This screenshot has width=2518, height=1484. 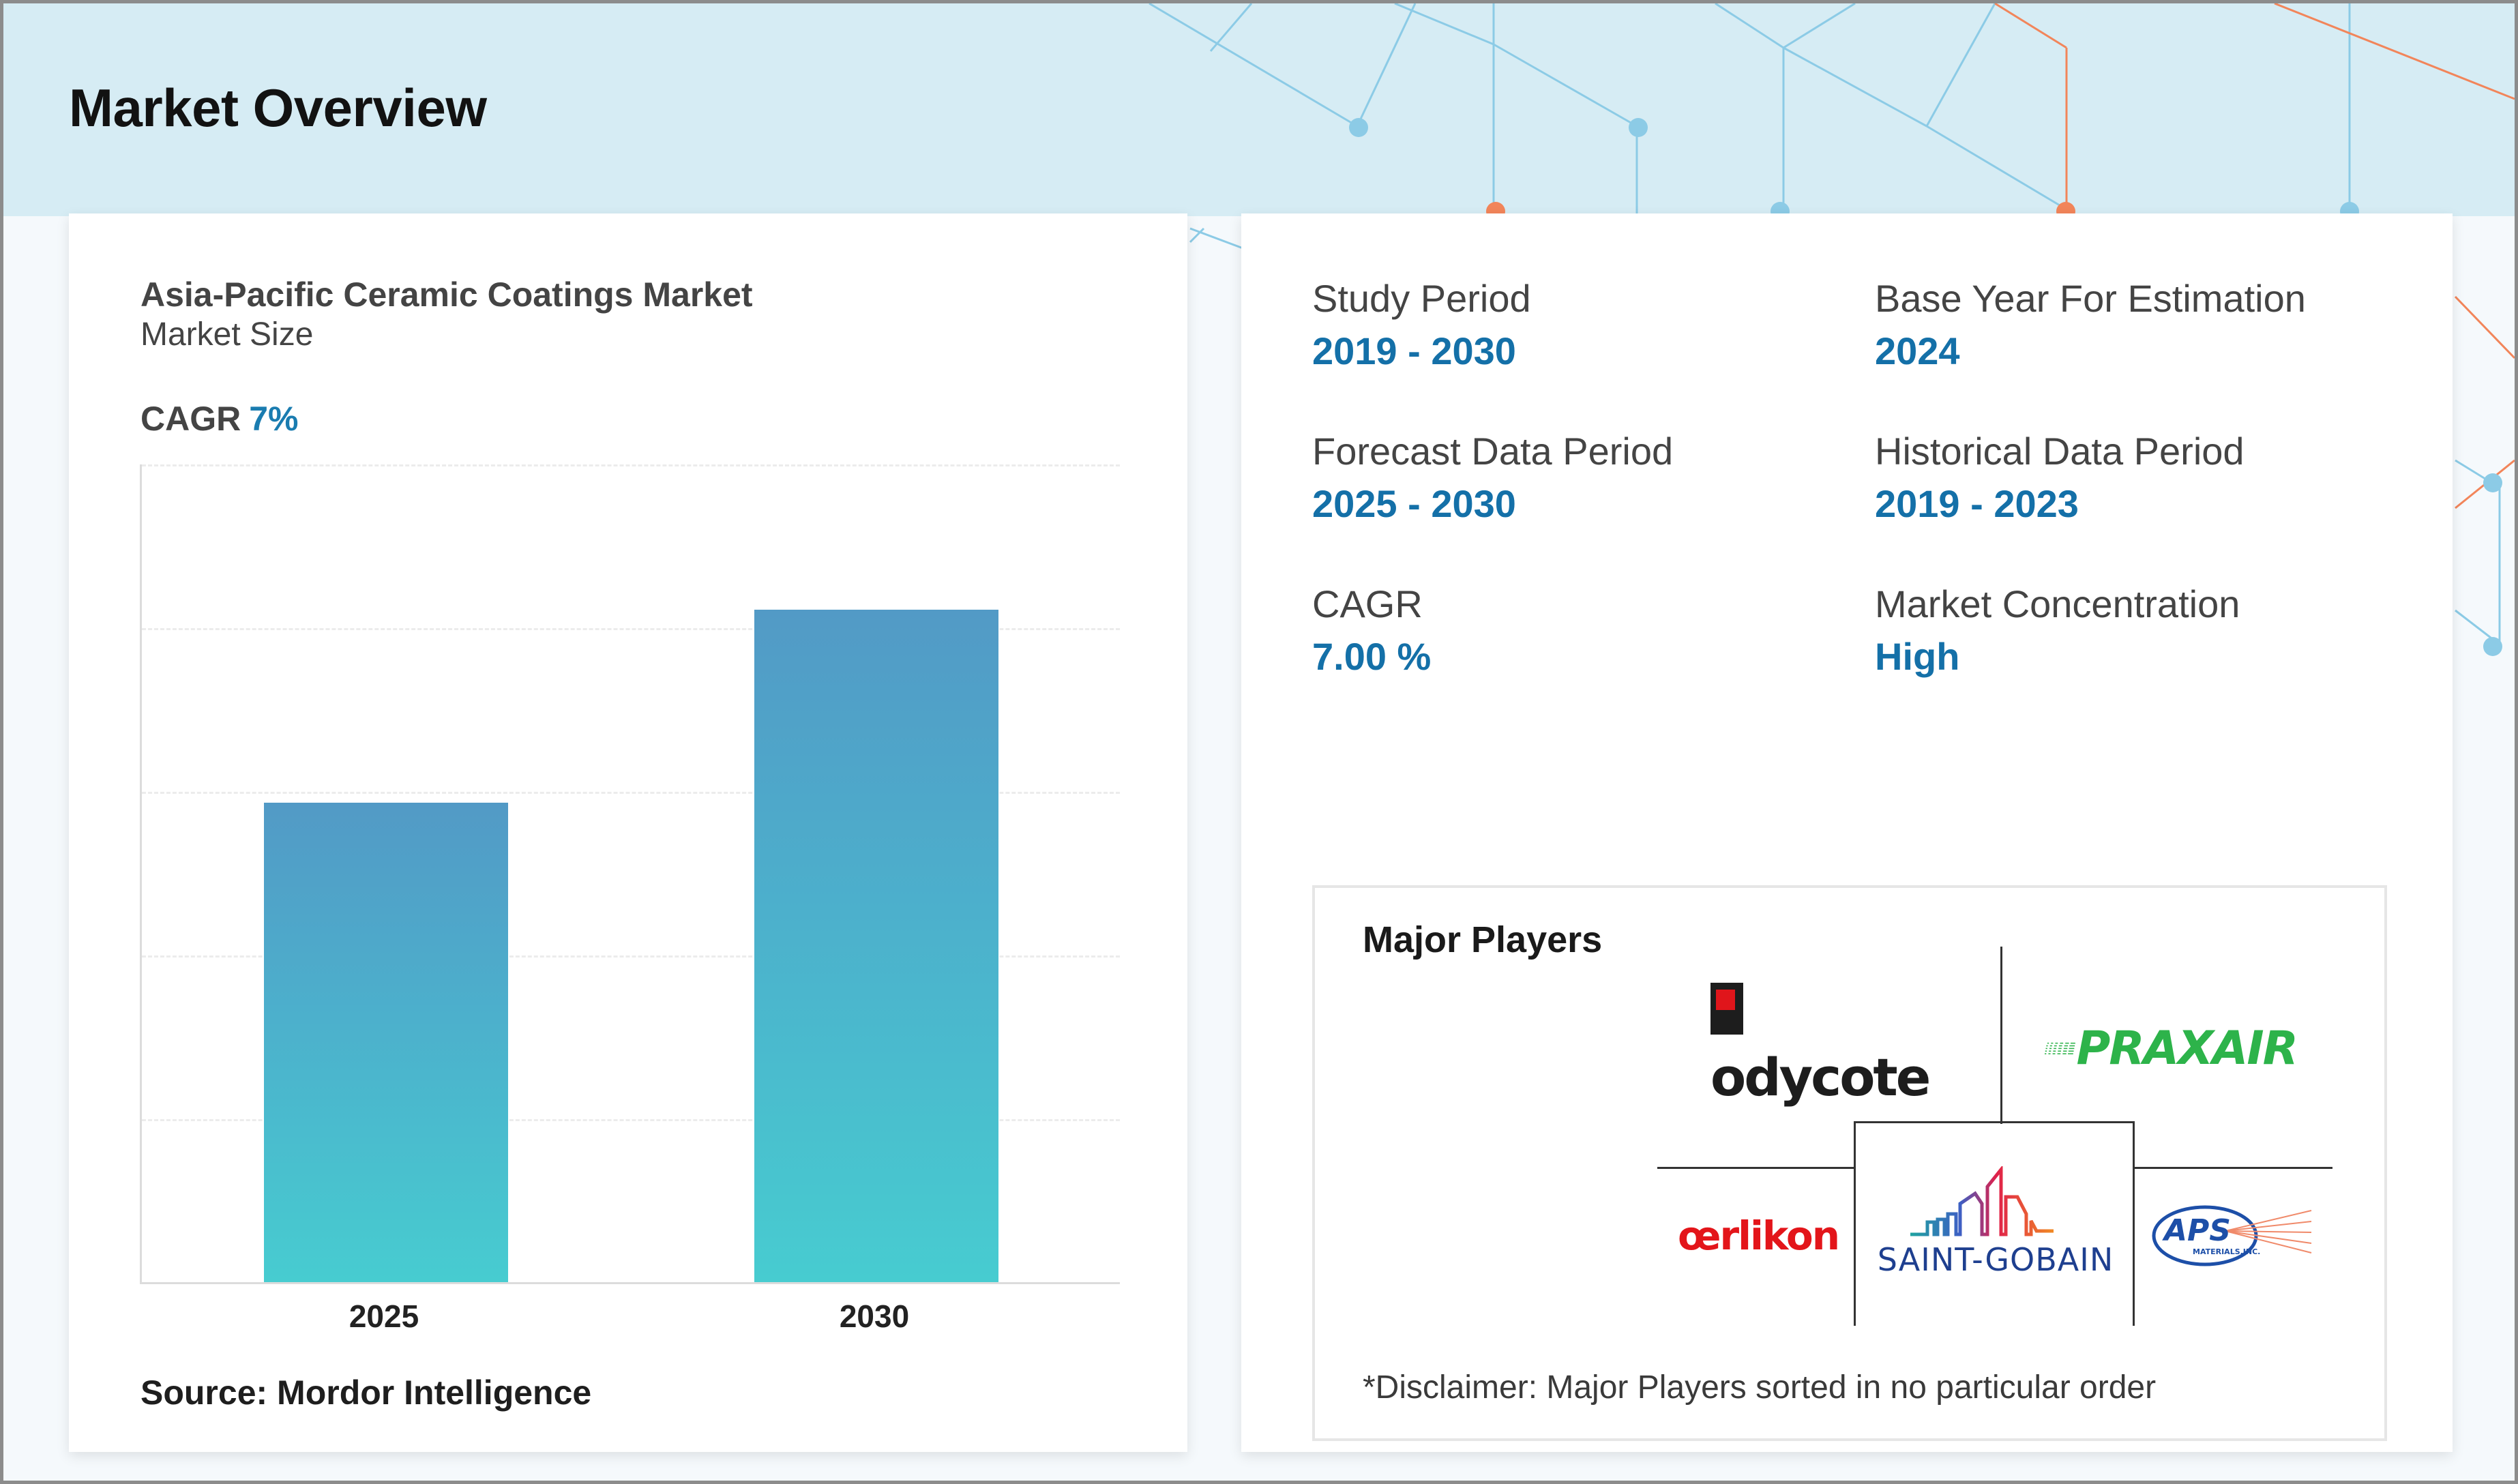 I want to click on logo-oerlikon: œrlikon, so click(x=1759, y=1236).